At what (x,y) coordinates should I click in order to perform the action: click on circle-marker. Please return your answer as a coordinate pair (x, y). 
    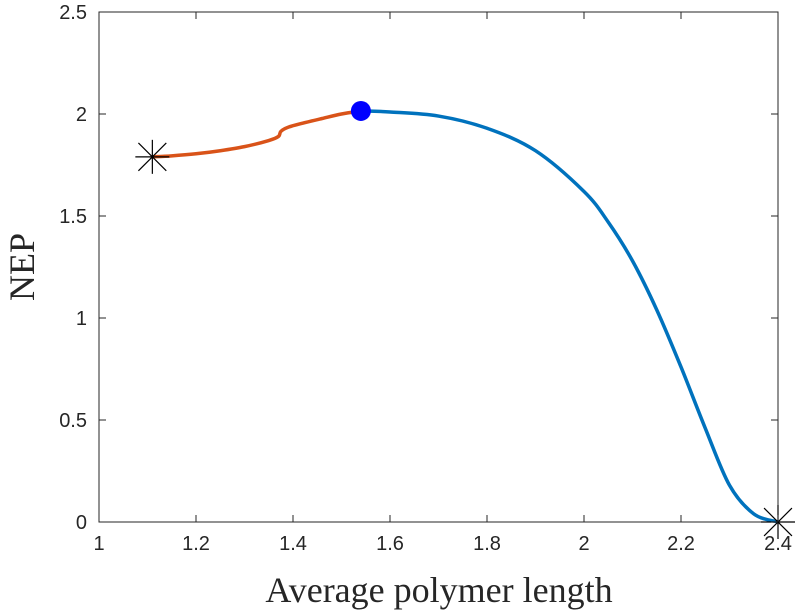
    Looking at the image, I should click on (360, 110).